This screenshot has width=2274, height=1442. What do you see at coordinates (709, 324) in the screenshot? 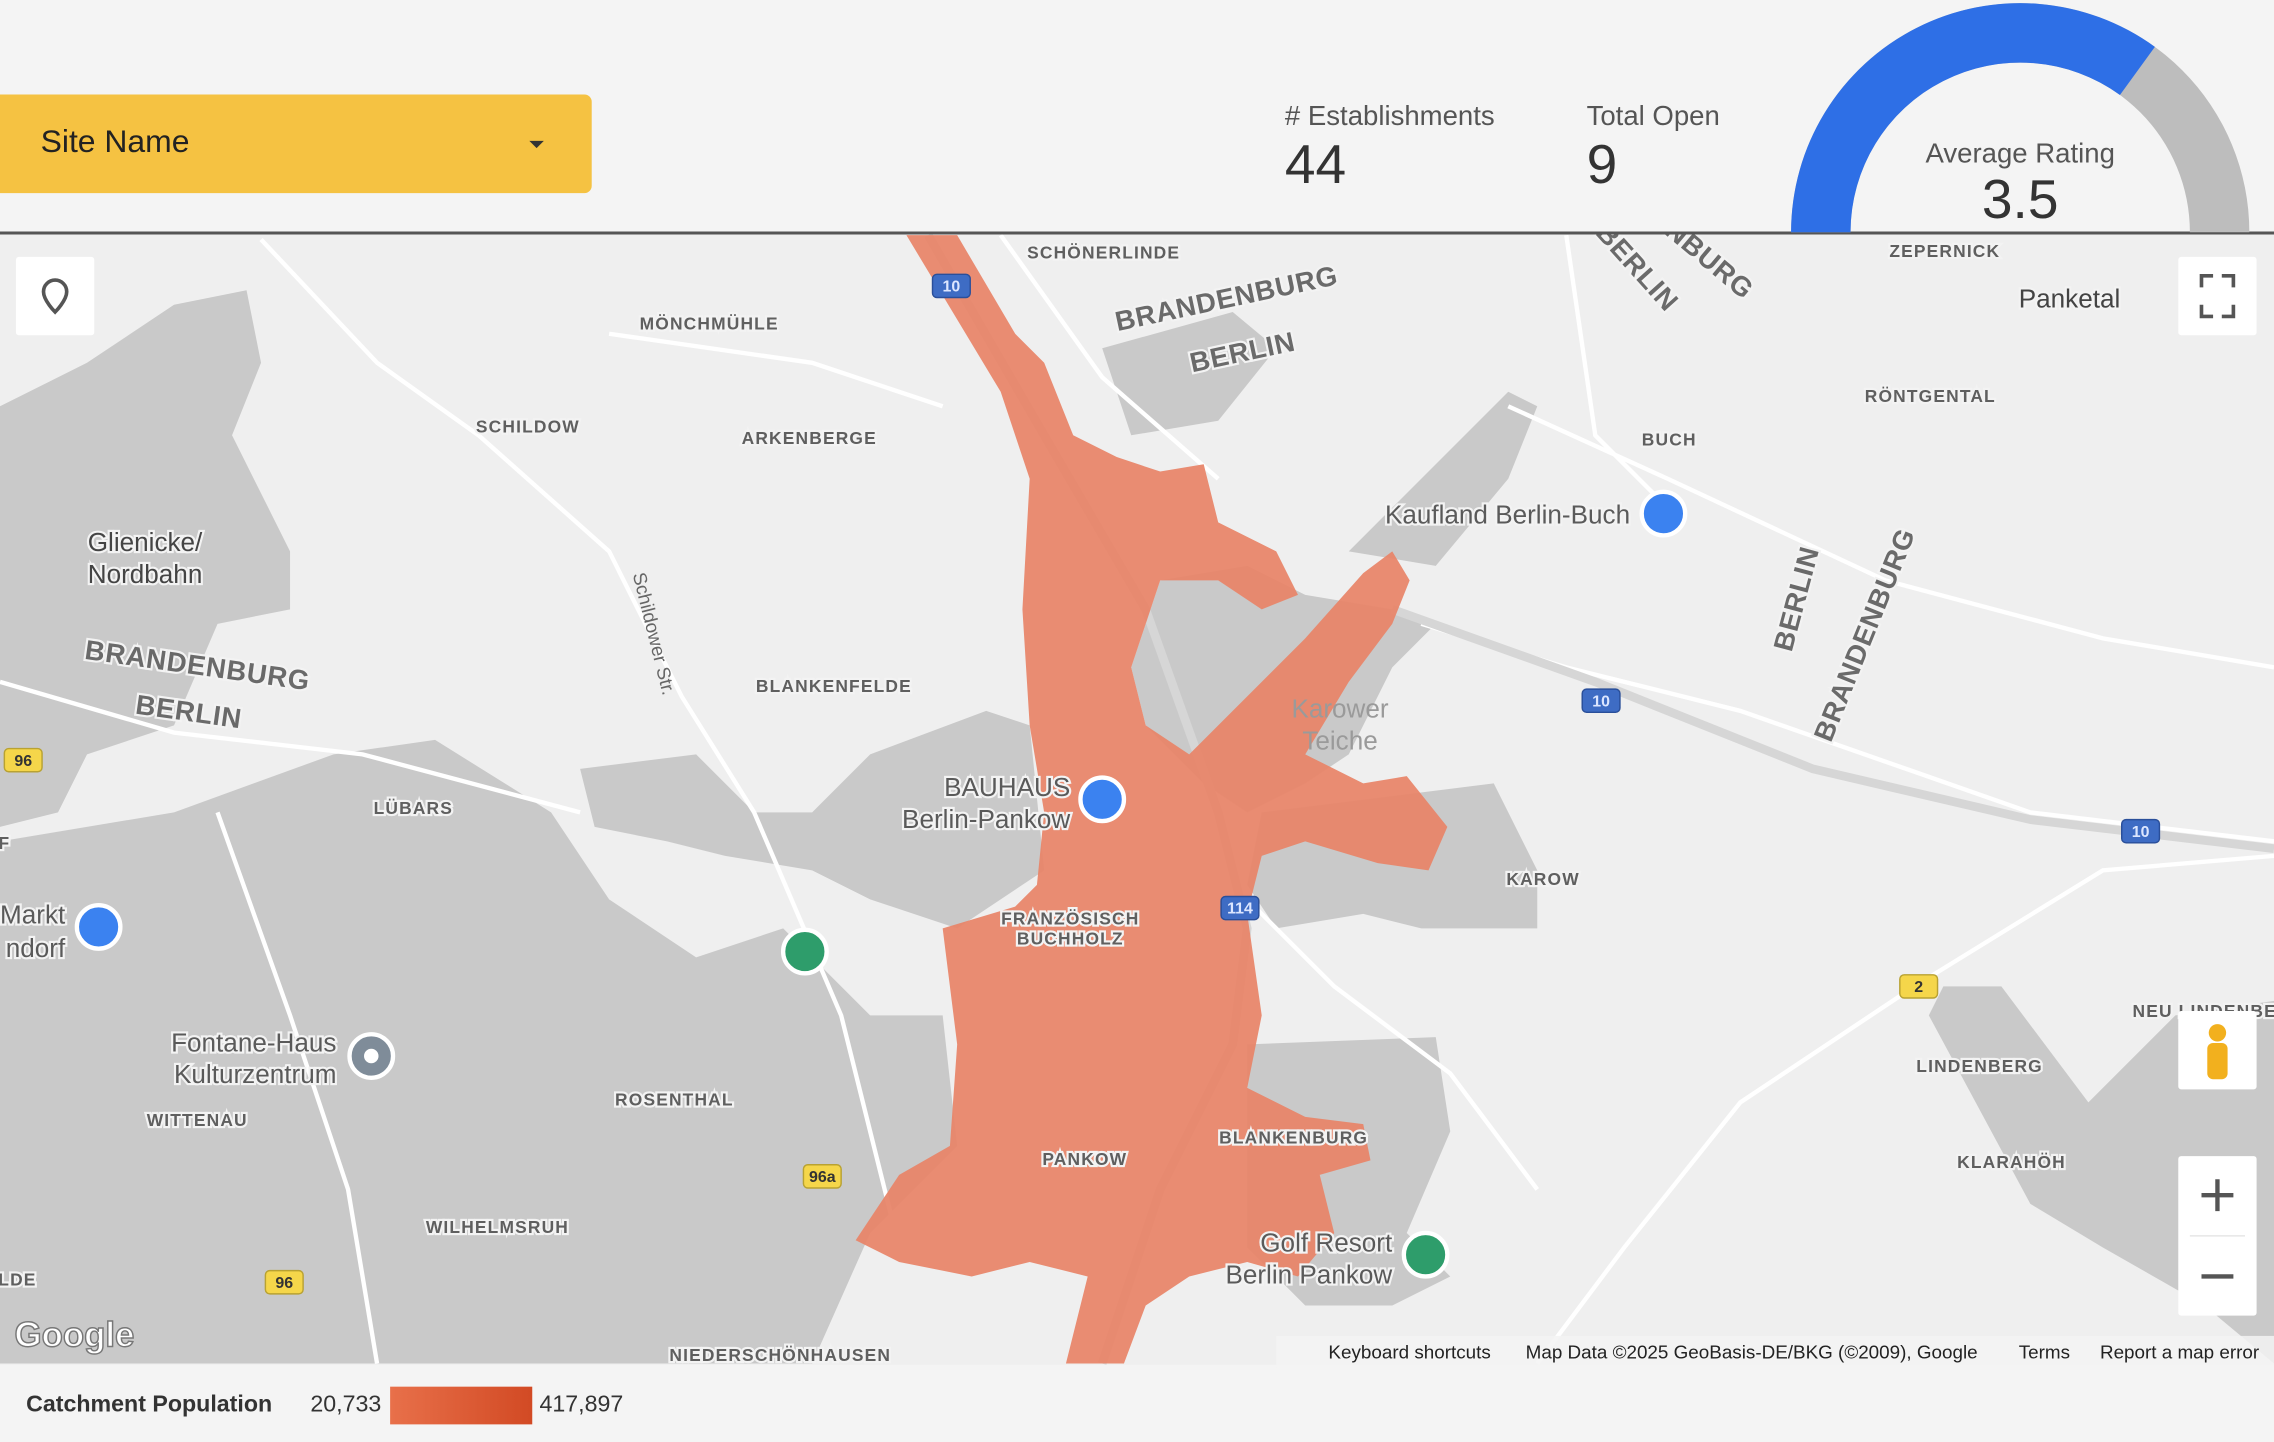
I see `place-label: MÖNCHMÜHLE` at bounding box center [709, 324].